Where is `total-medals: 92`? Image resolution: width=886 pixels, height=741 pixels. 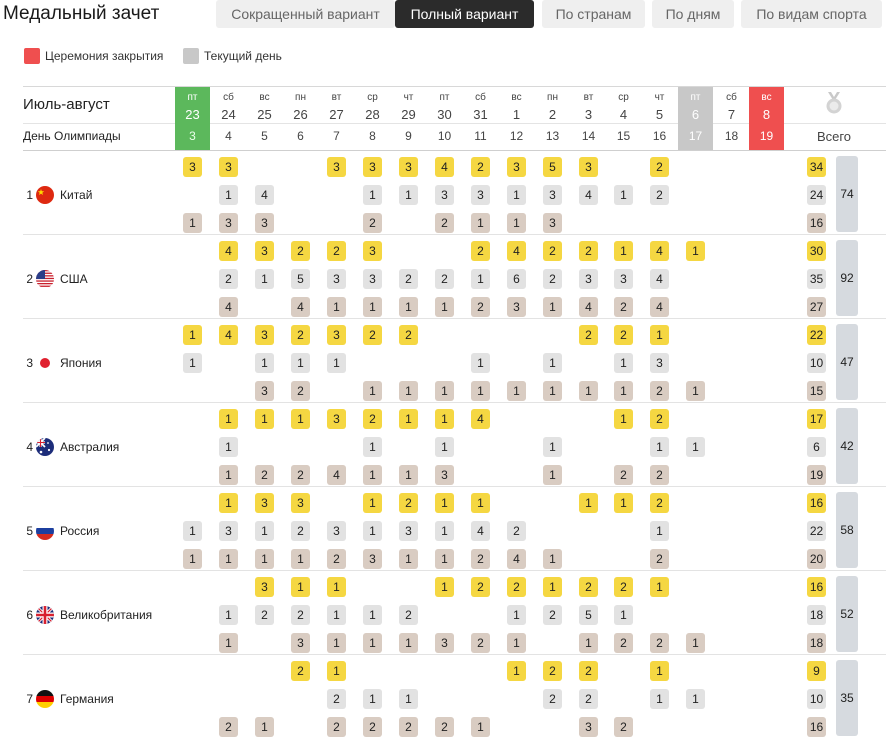 total-medals: 92 is located at coordinates (847, 278).